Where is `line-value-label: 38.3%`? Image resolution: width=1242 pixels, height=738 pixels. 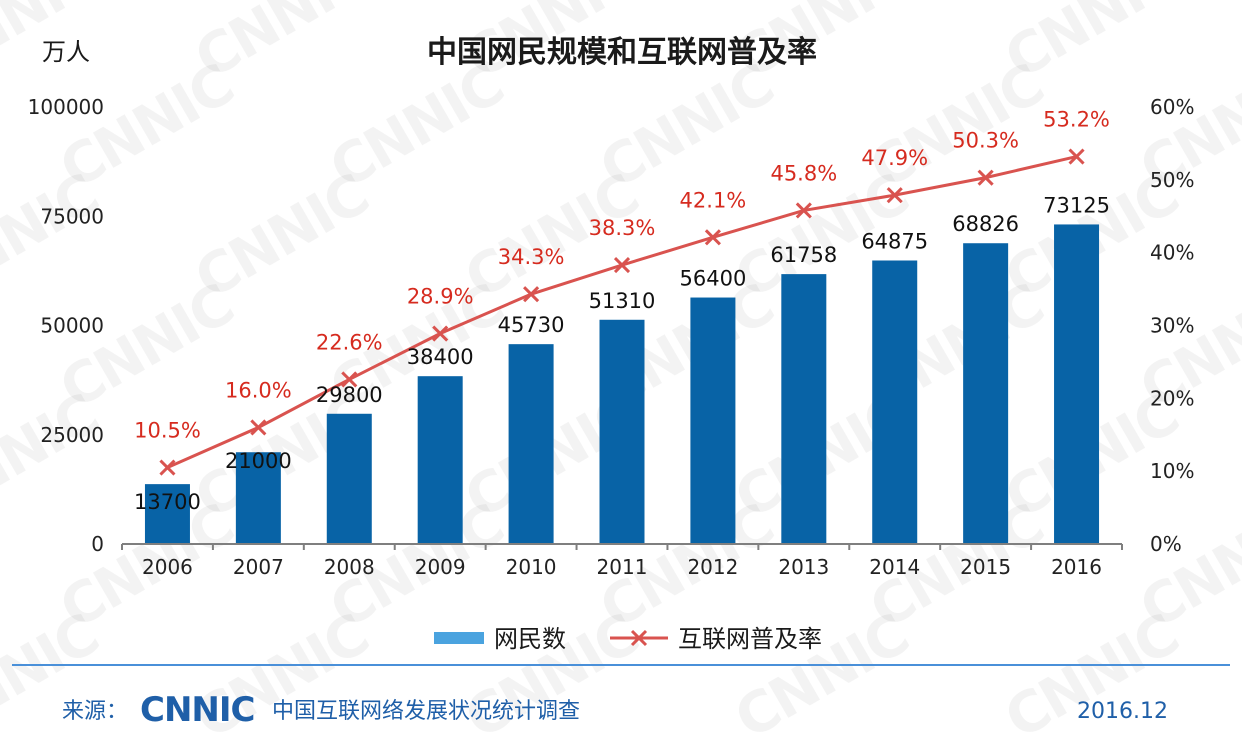
line-value-label: 38.3% is located at coordinates (622, 228).